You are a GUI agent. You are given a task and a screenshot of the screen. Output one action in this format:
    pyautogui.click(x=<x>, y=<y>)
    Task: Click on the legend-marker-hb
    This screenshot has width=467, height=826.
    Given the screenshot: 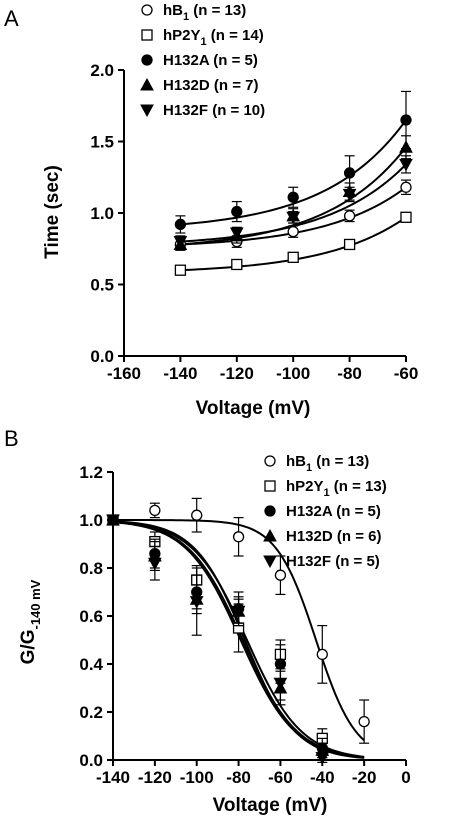 What is the action you would take?
    pyautogui.click(x=270, y=461)
    